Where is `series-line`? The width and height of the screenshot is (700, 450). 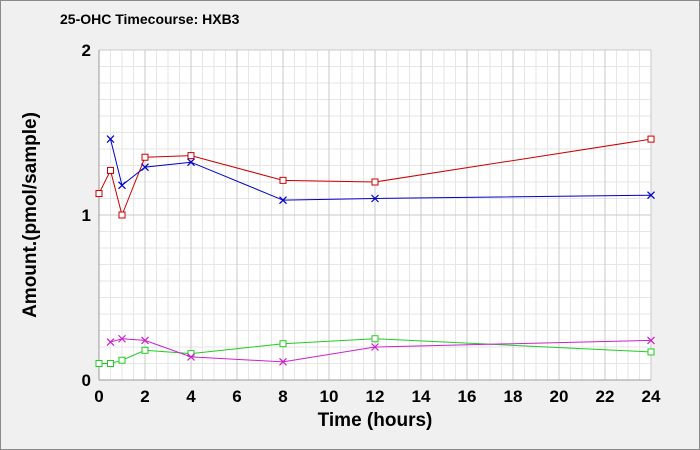
series-line is located at coordinates (375, 177).